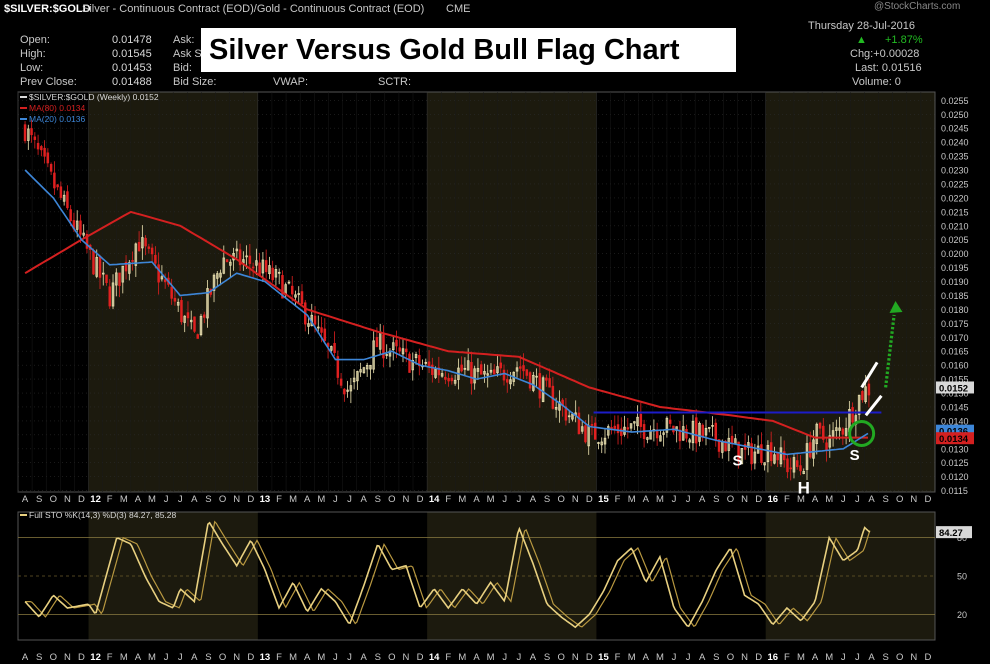 This screenshot has width=990, height=664. Describe the element at coordinates (896, 307) in the screenshot. I see `target-arrow-head` at that location.